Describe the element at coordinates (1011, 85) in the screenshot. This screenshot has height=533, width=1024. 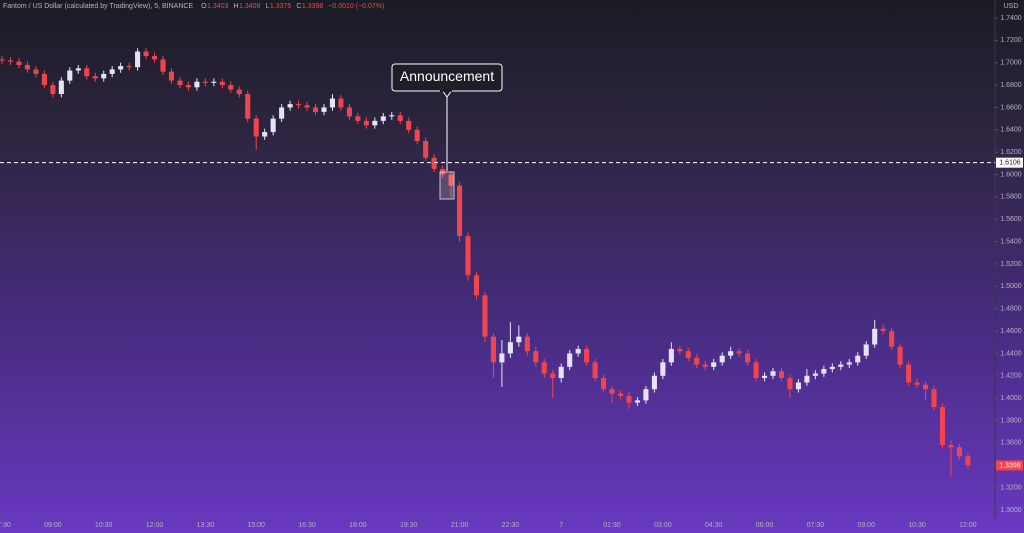
I see `y-tick-label: 1.6800` at that location.